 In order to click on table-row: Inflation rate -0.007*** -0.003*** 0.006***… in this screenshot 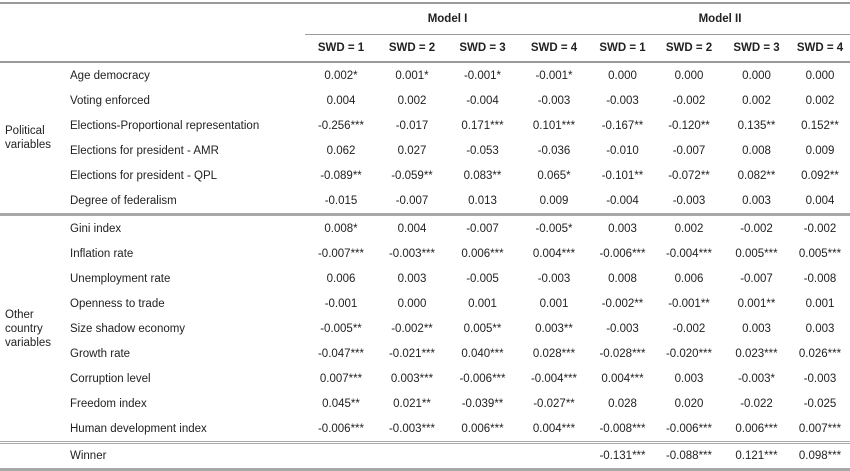, I will do `click(425, 253)`.